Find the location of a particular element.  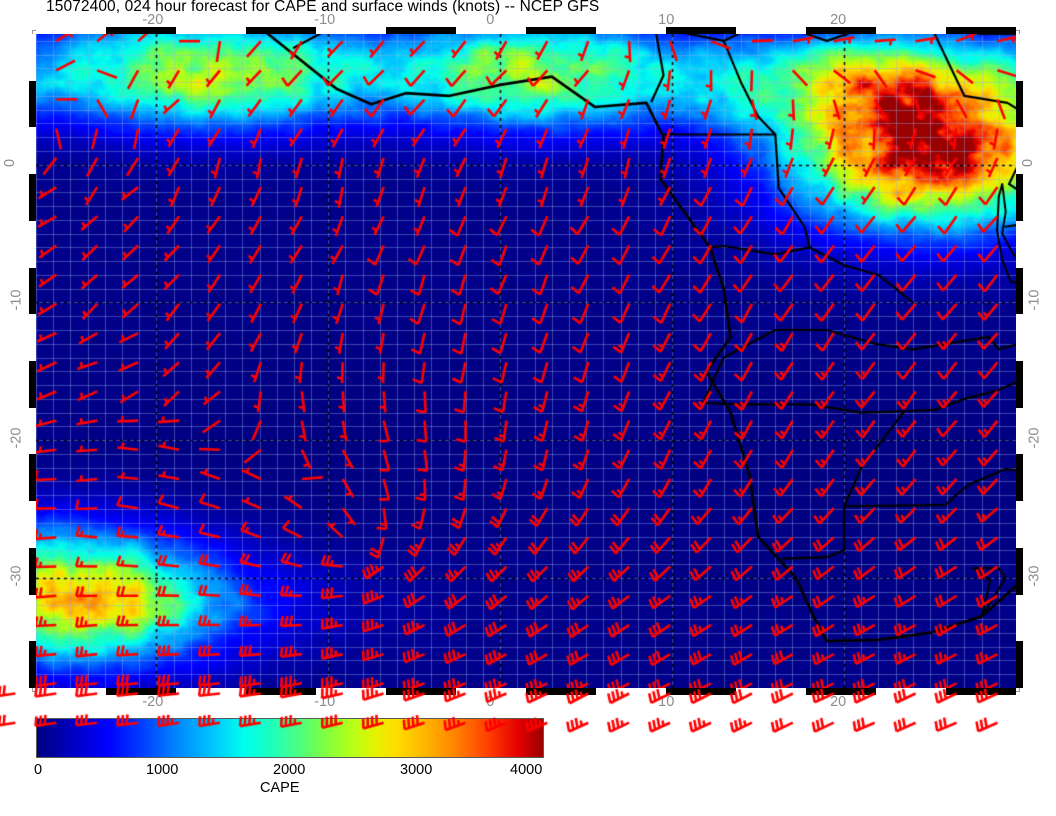

colorbar-title: CAPE is located at coordinates (280, 788).